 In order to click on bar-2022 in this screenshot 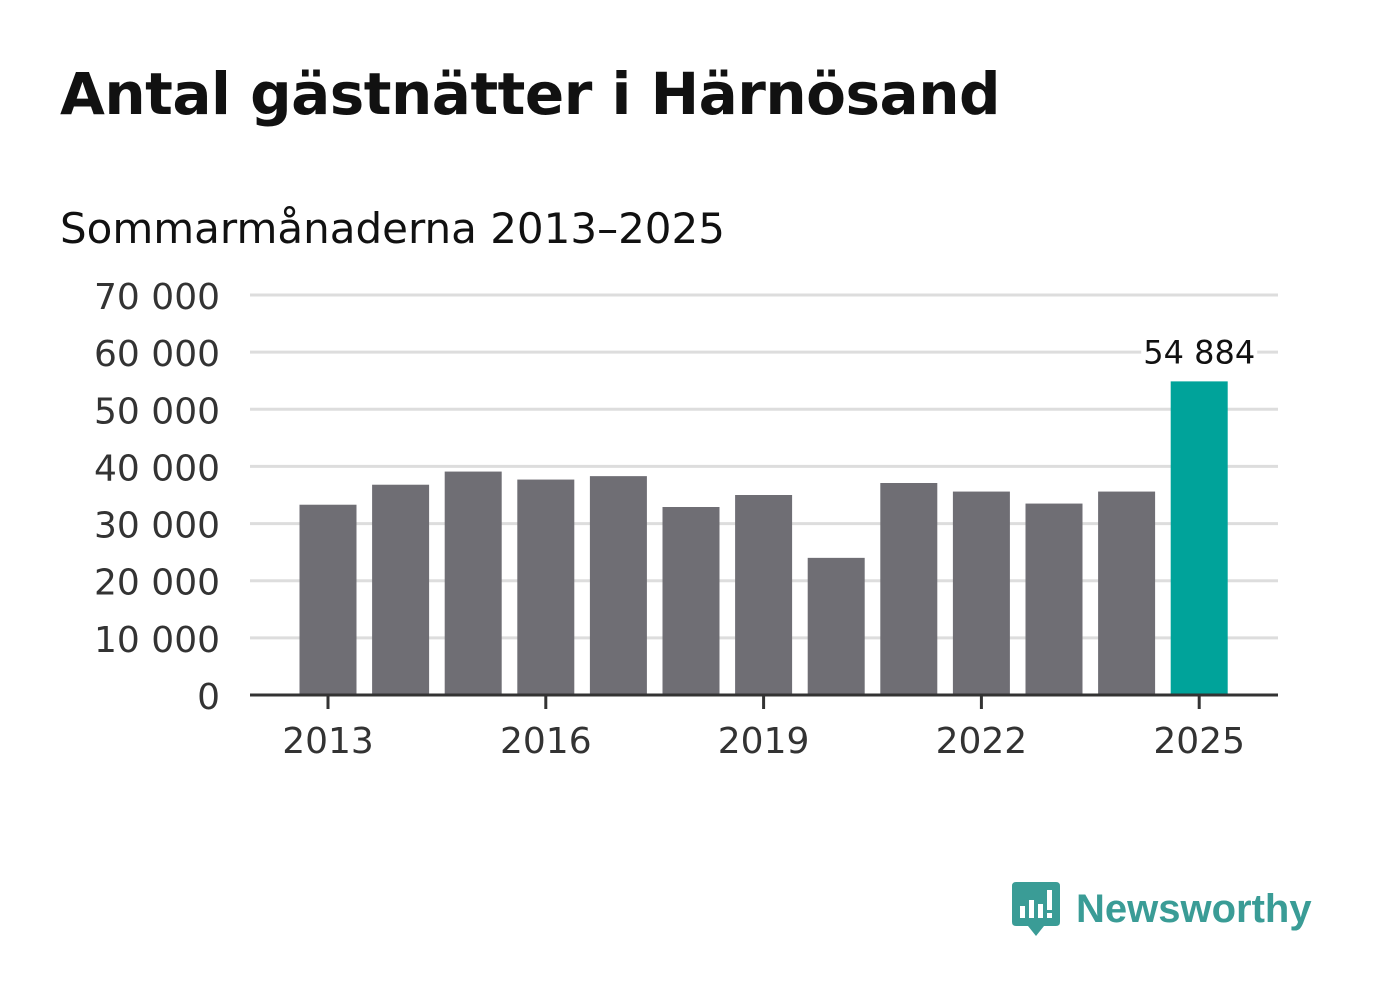, I will do `click(981, 593)`.